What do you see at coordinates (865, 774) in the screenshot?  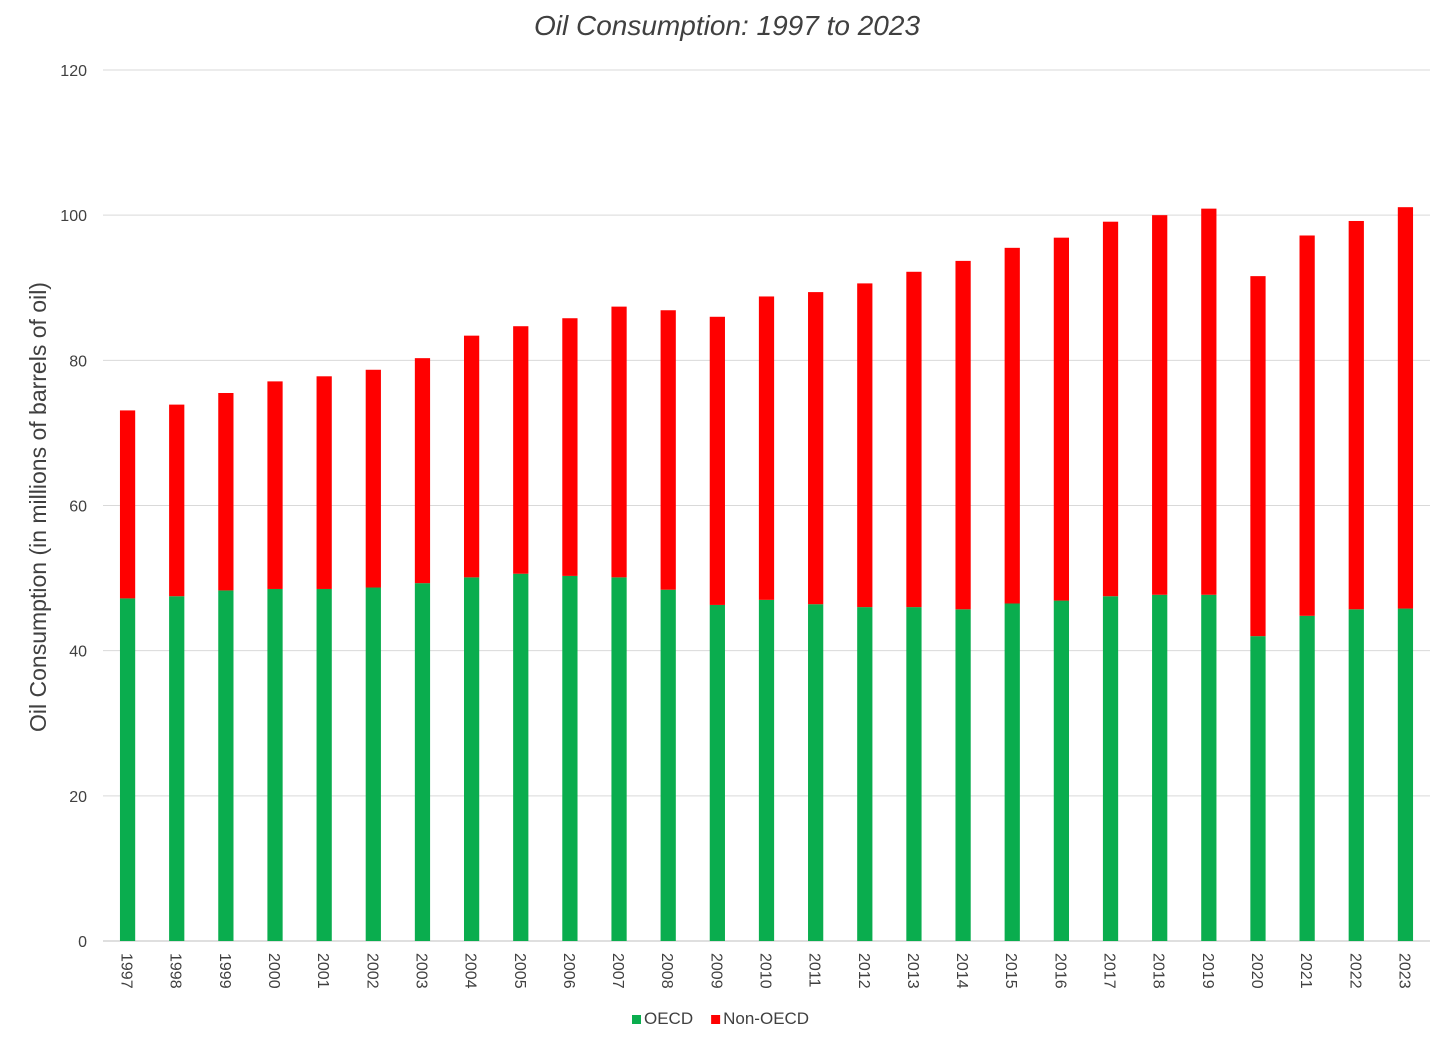 I see `bar-oecd-2012` at bounding box center [865, 774].